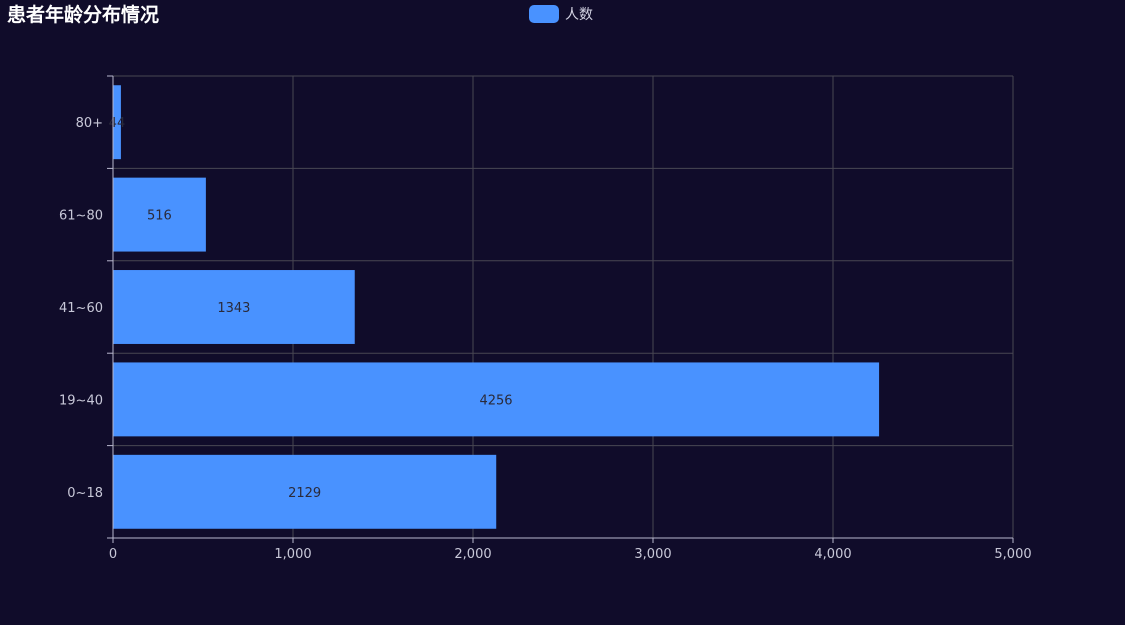  What do you see at coordinates (83, 15) in the screenshot?
I see `chart-title: 患者年龄分布情况` at bounding box center [83, 15].